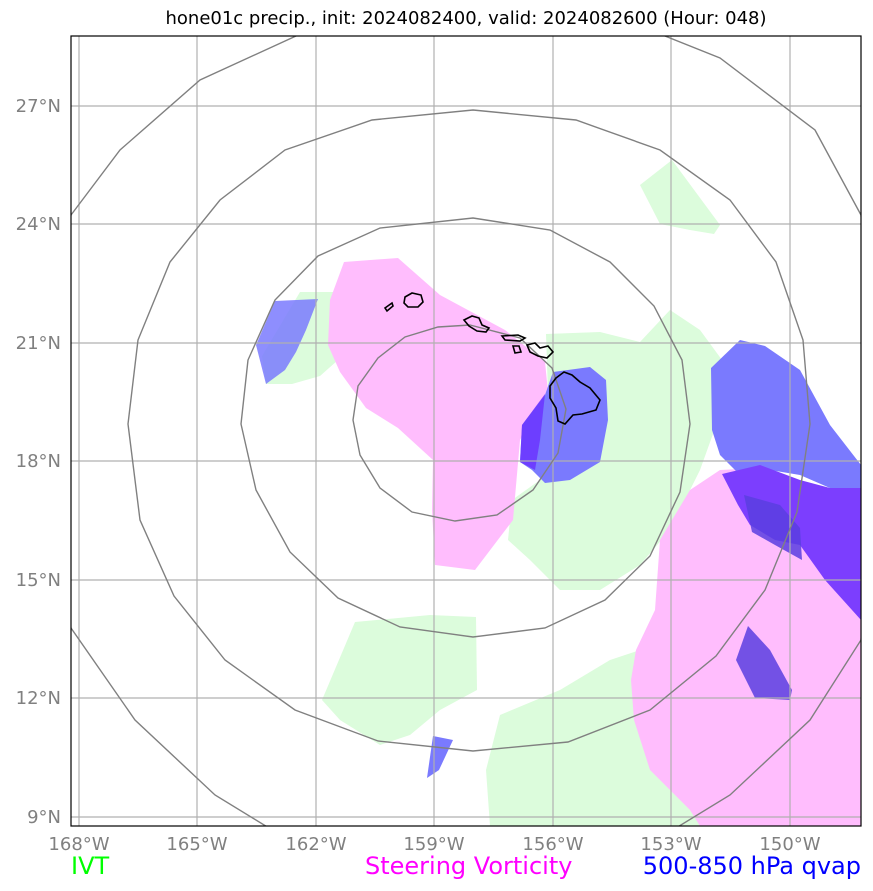  Describe the element at coordinates (492, 358) in the screenshot. I see `coastlines` at that location.